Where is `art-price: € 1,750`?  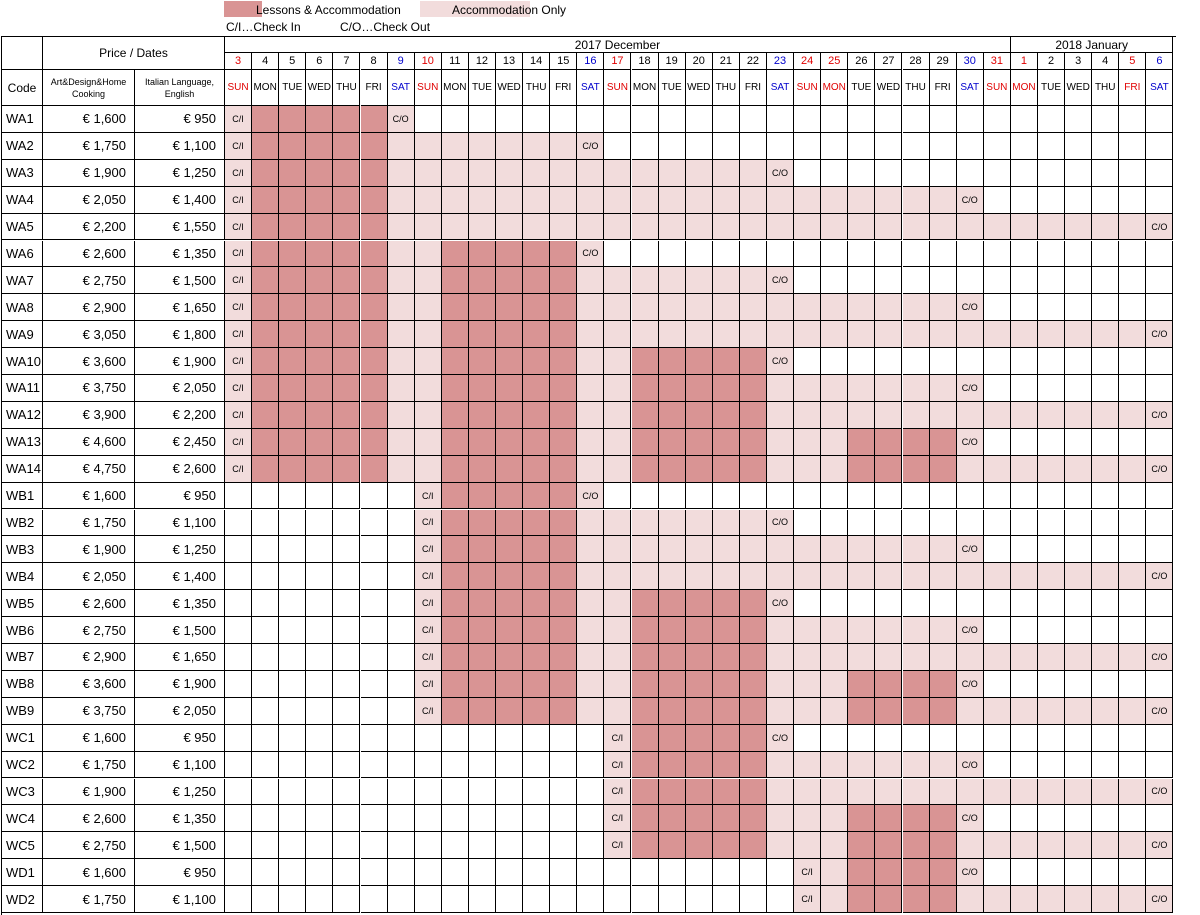 art-price: € 1,750 is located at coordinates (89, 899).